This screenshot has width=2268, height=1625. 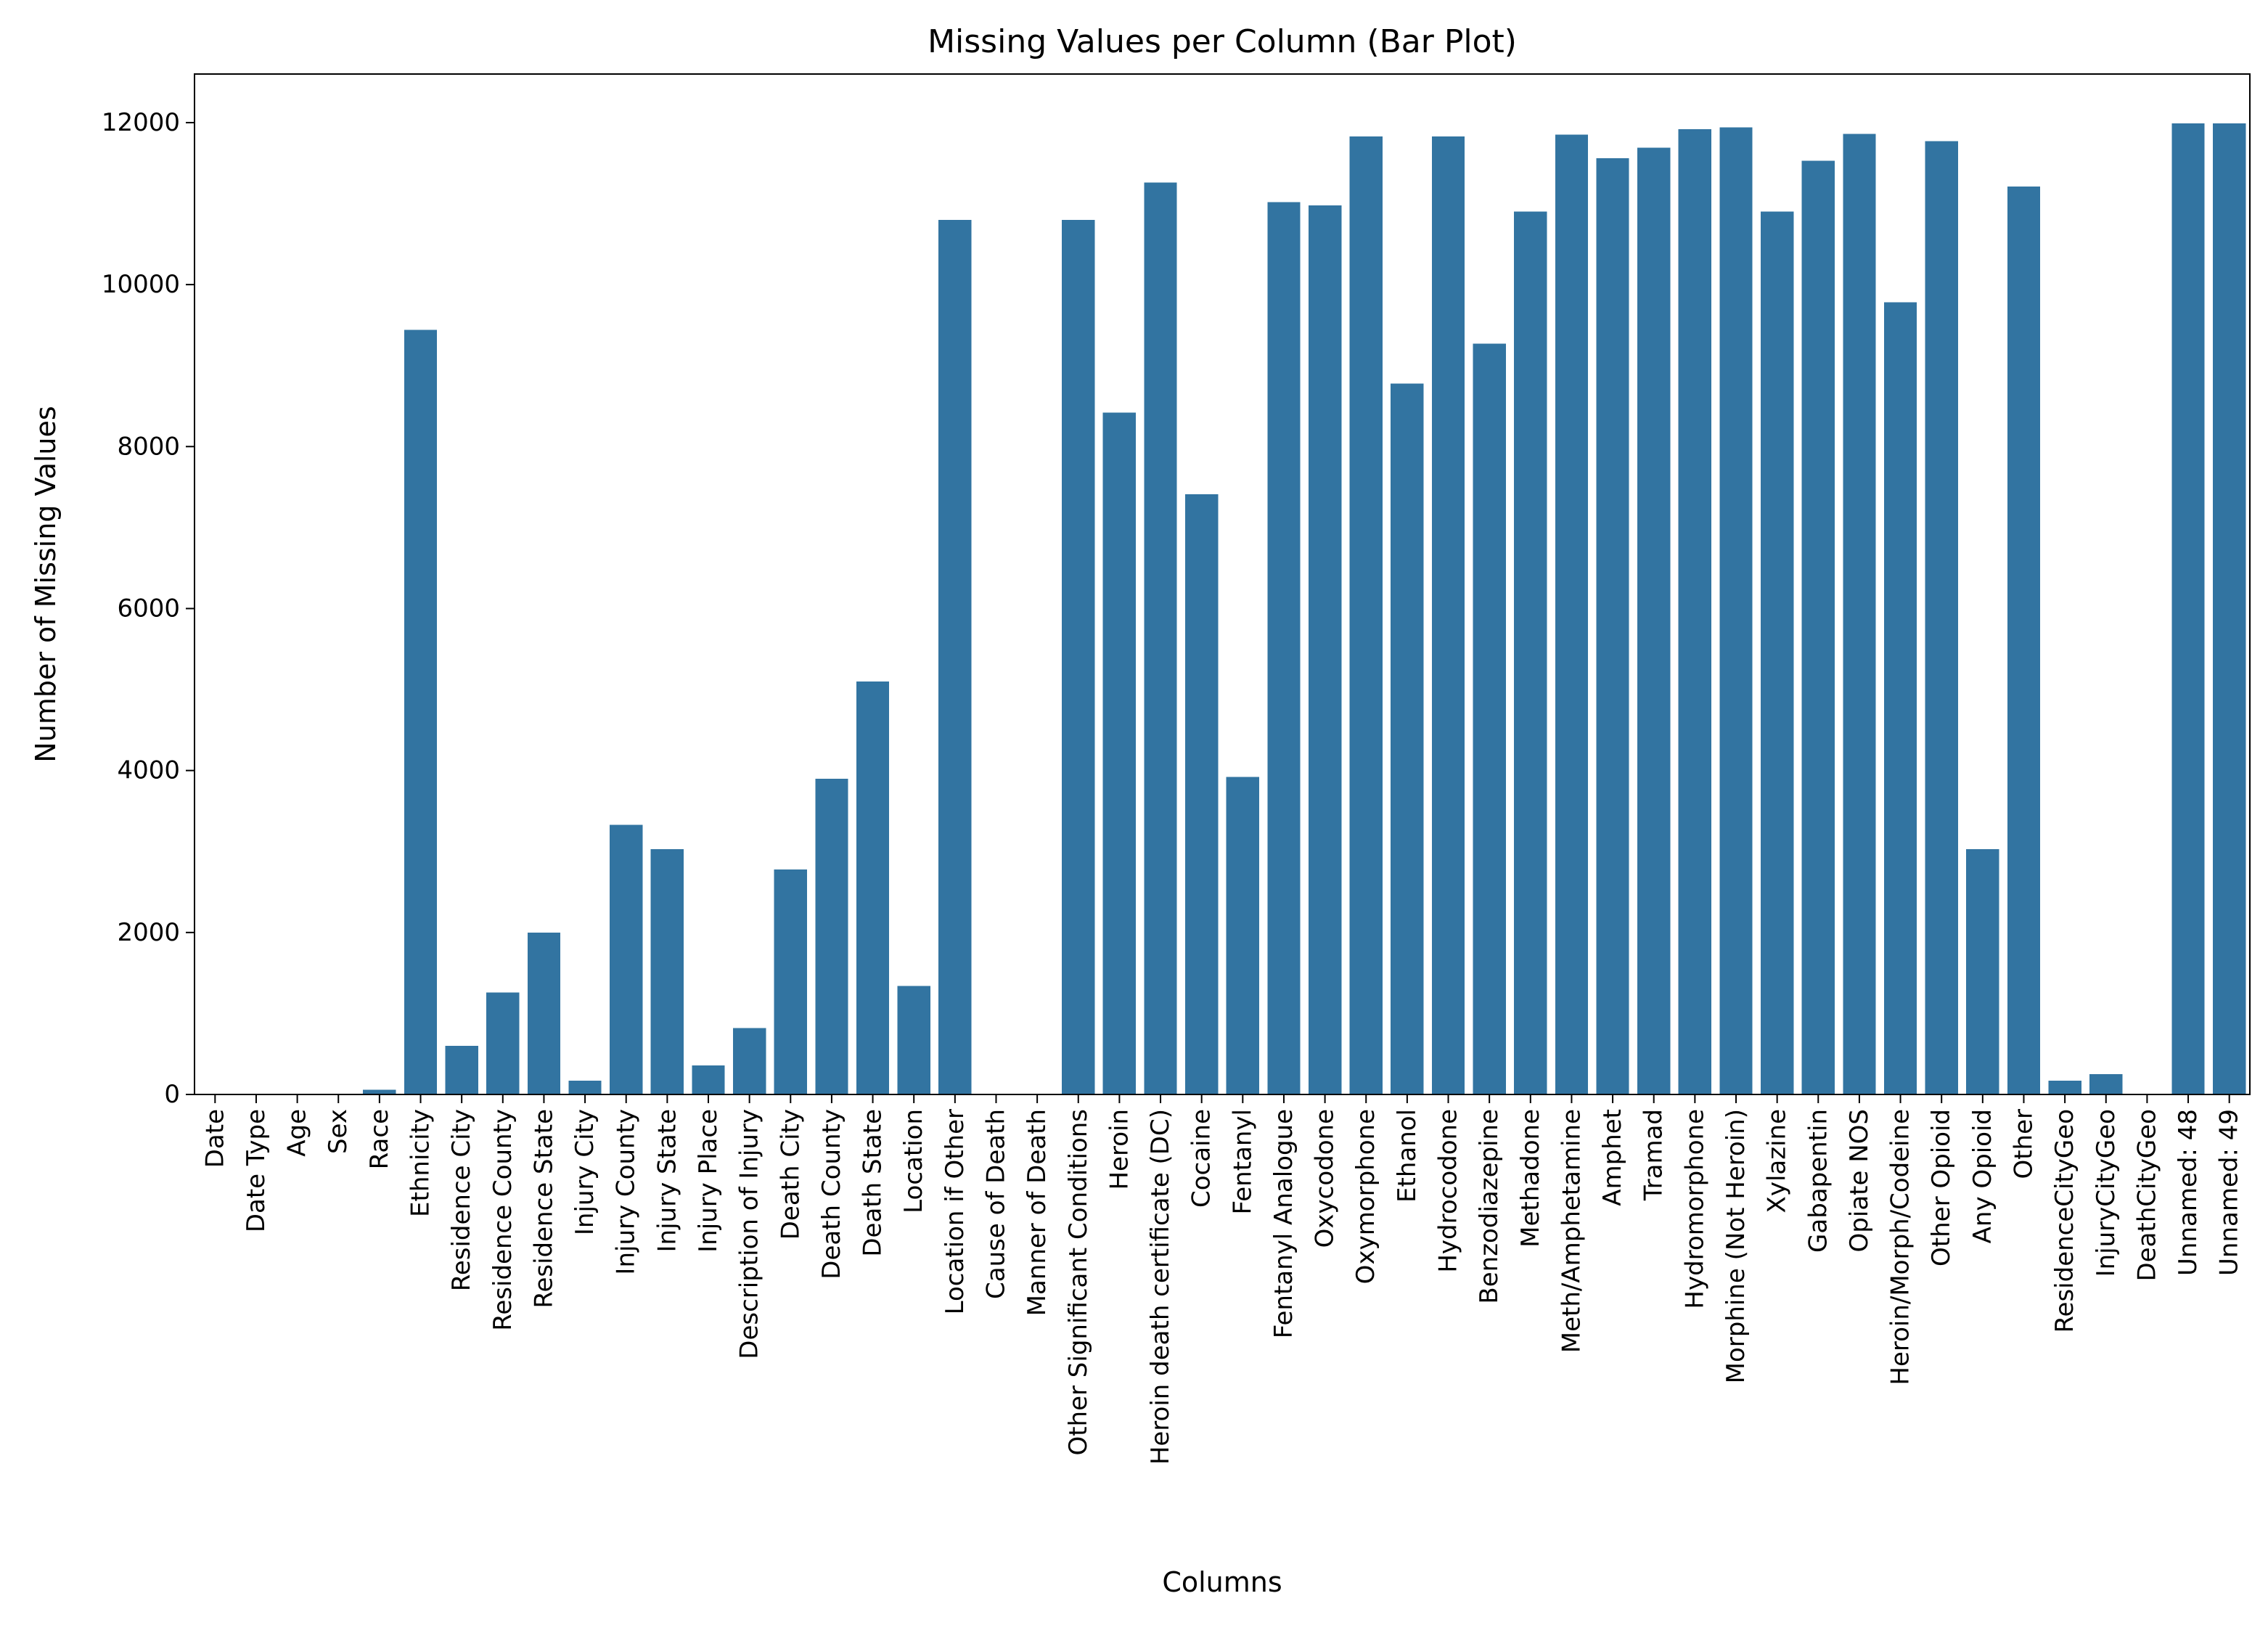 What do you see at coordinates (148, 446) in the screenshot?
I see `y-tick-label-4: 8000` at bounding box center [148, 446].